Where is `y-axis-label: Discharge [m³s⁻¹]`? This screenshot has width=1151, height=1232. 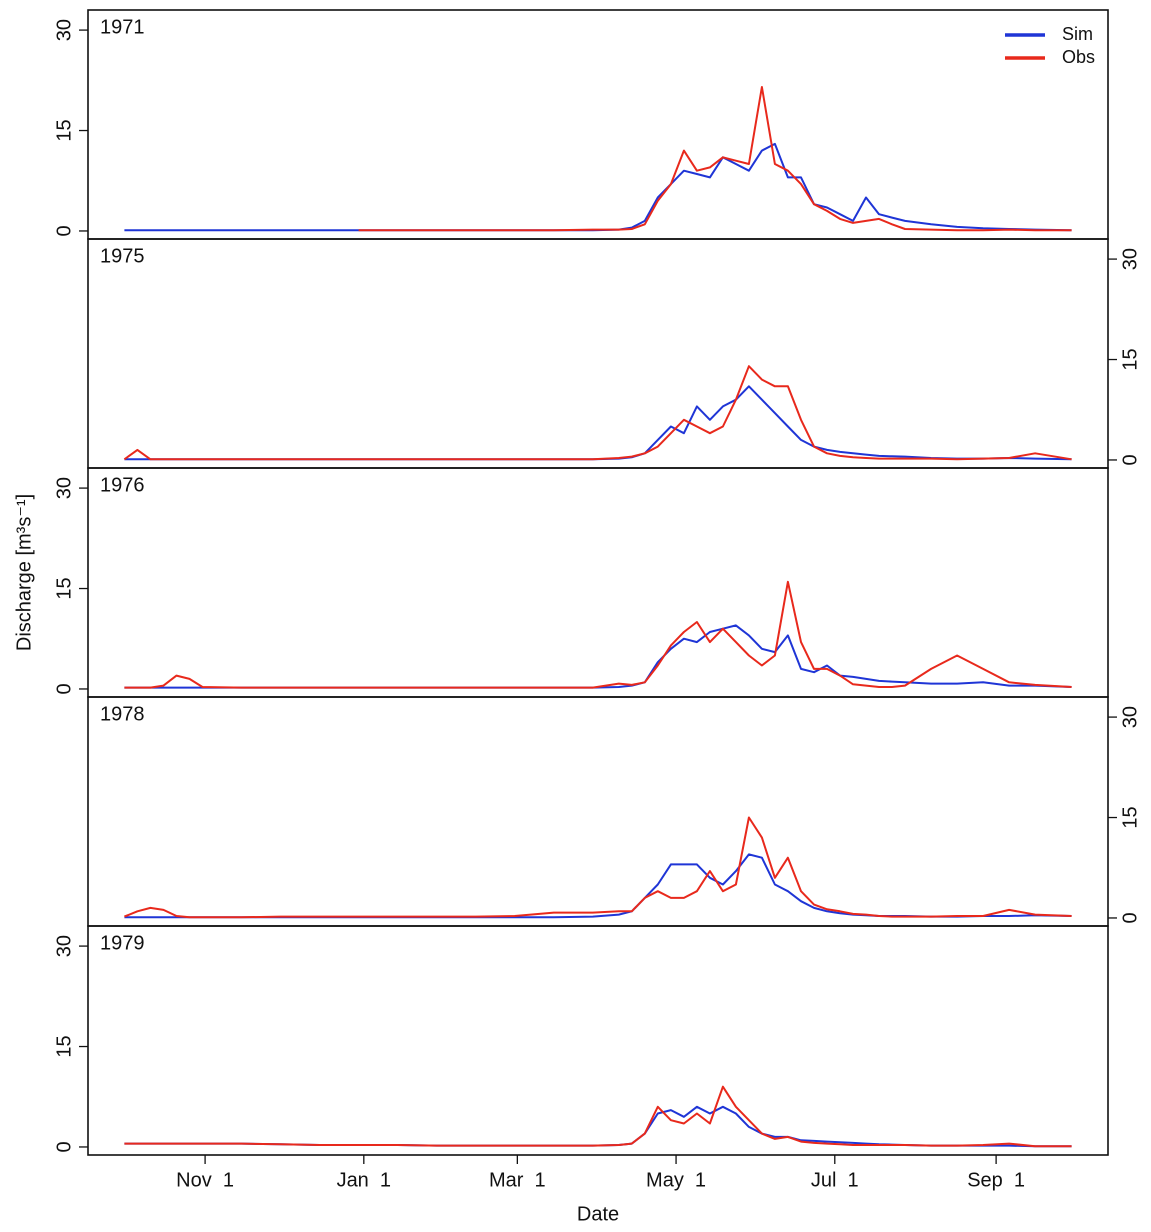
y-axis-label: Discharge [m³s⁻¹] is located at coordinates (24, 572).